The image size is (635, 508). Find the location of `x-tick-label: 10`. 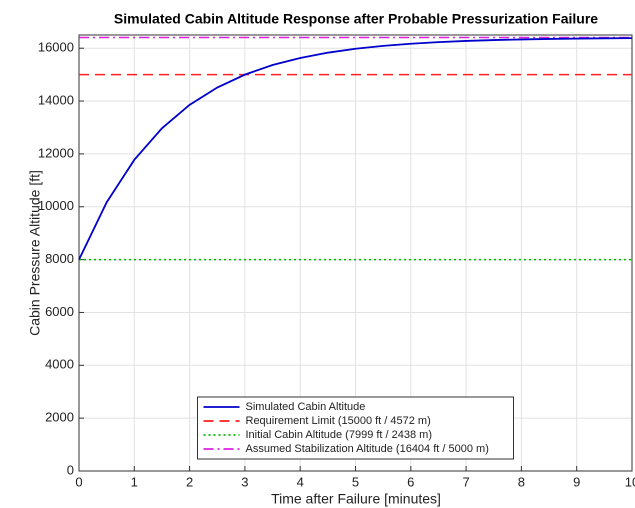

x-tick-label: 10 is located at coordinates (630, 481).